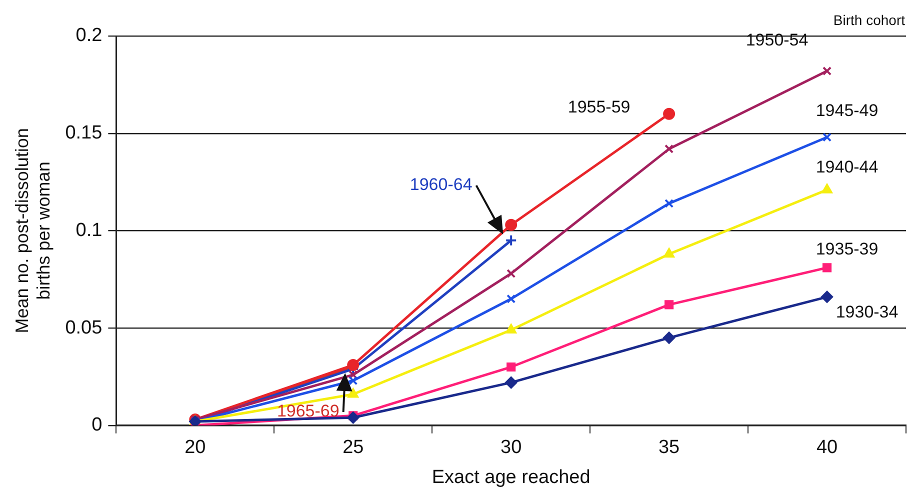  I want to click on series-label: 1945-49, so click(847, 110).